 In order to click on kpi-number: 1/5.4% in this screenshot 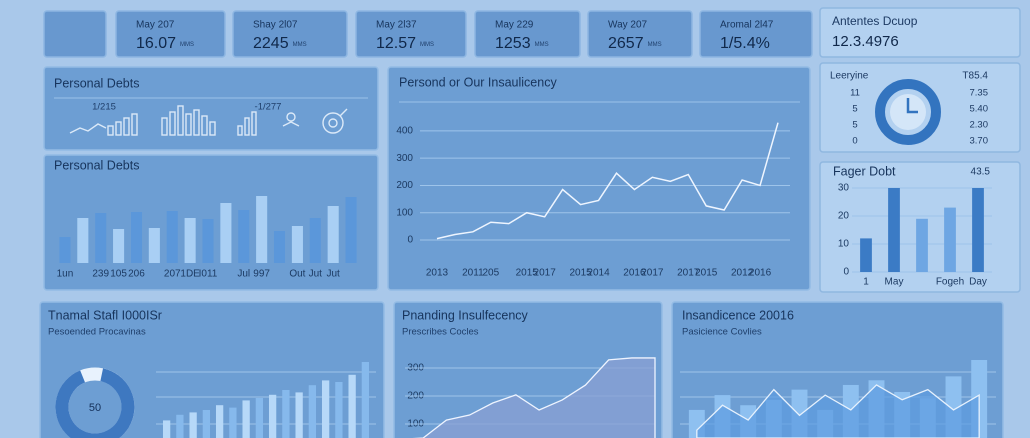, I will do `click(745, 43)`.